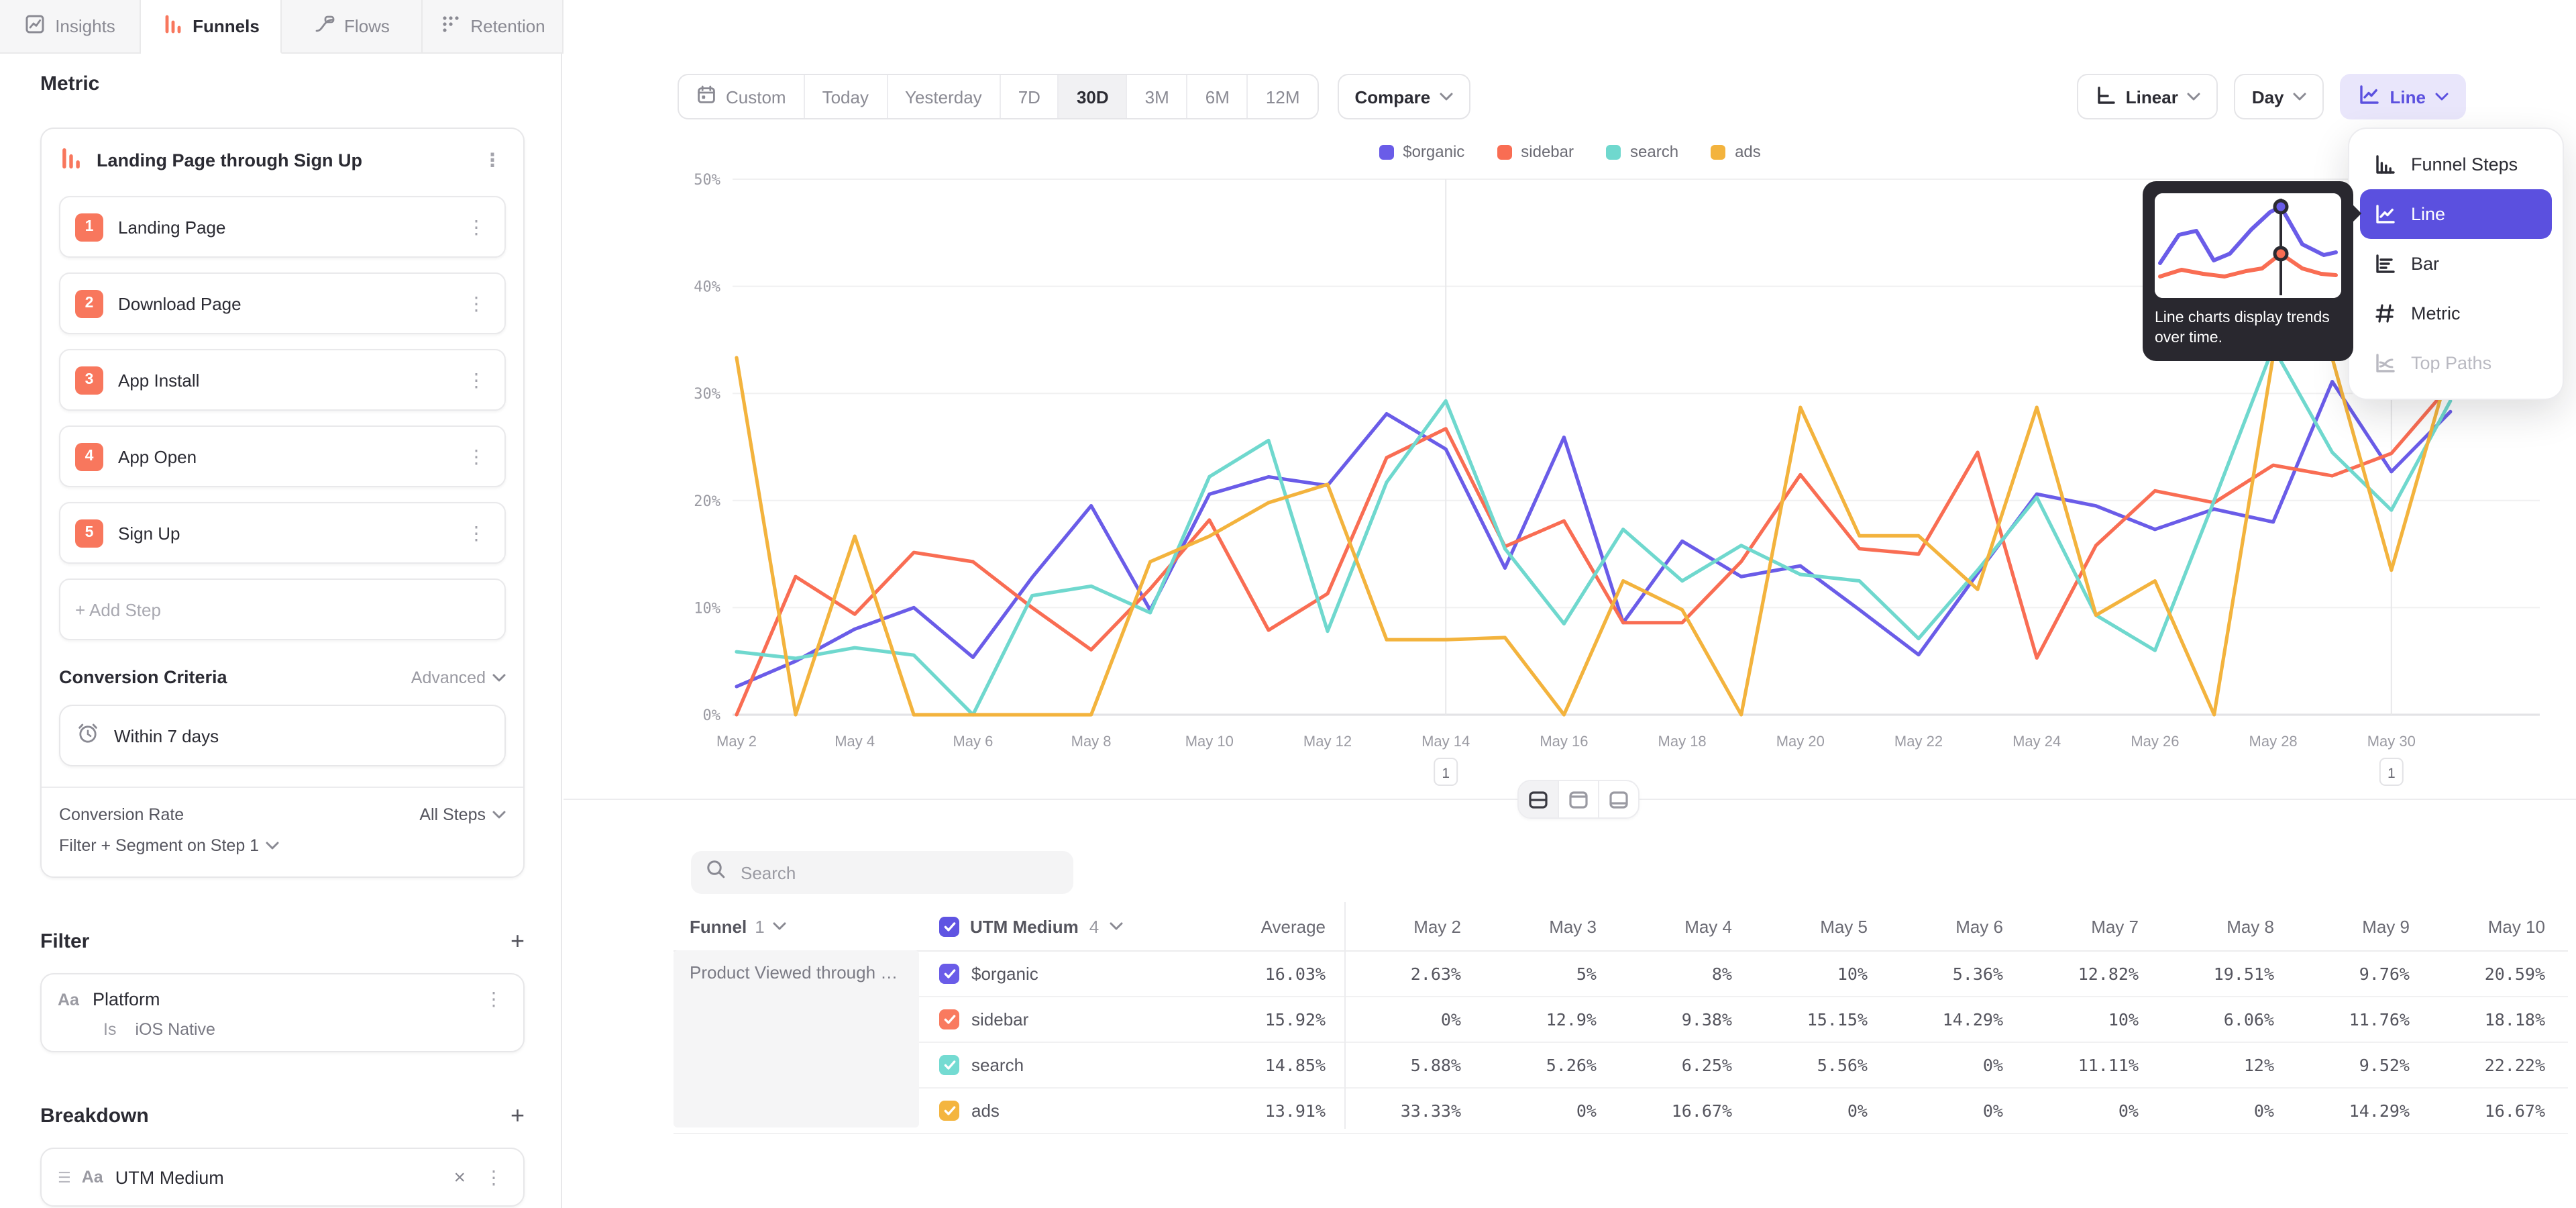 The image size is (2576, 1208). Describe the element at coordinates (1618, 799) in the screenshot. I see `layout-table-only-button` at that location.